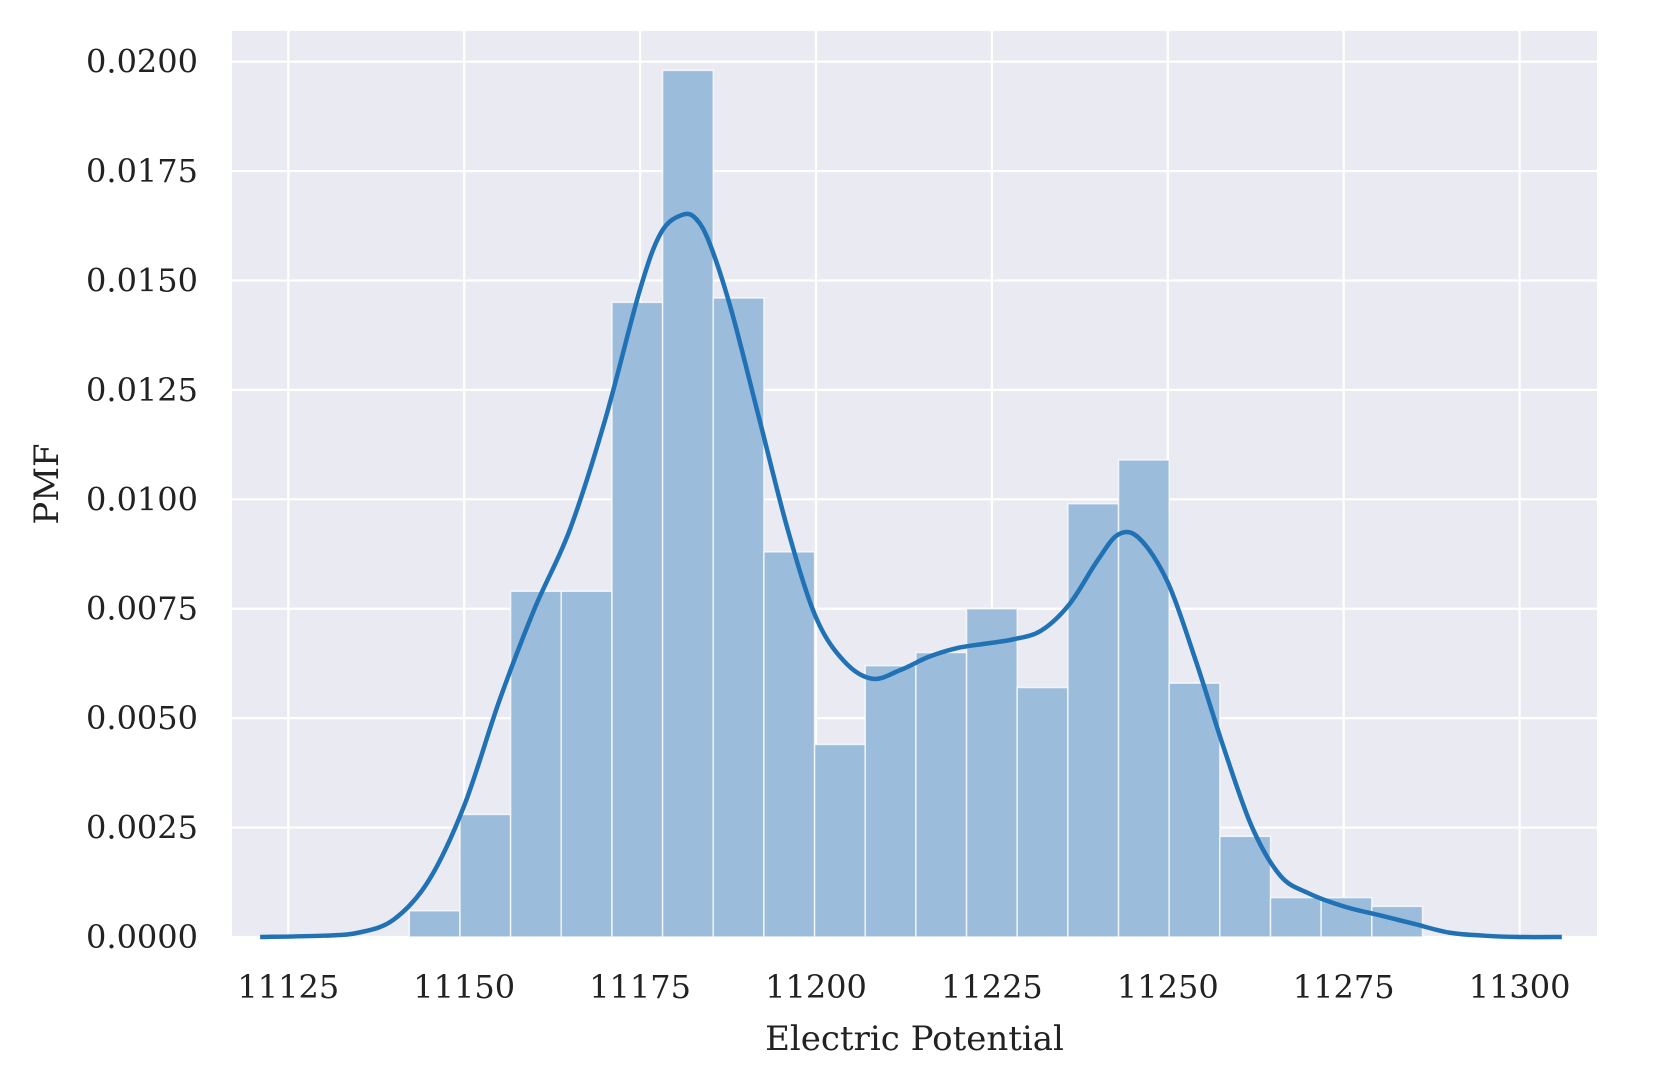 This screenshot has width=1653, height=1091. I want to click on x-tick-label: 11150, so click(464, 987).